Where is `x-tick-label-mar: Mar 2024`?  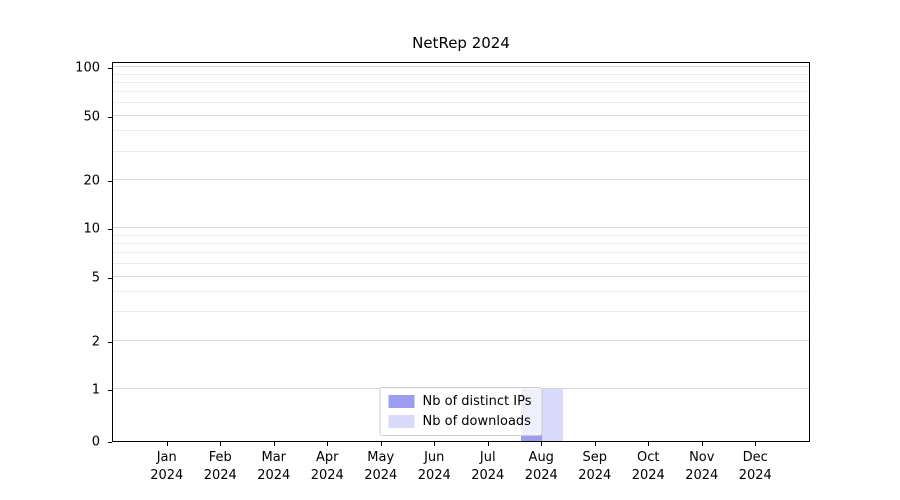 x-tick-label-mar: Mar 2024 is located at coordinates (273, 466).